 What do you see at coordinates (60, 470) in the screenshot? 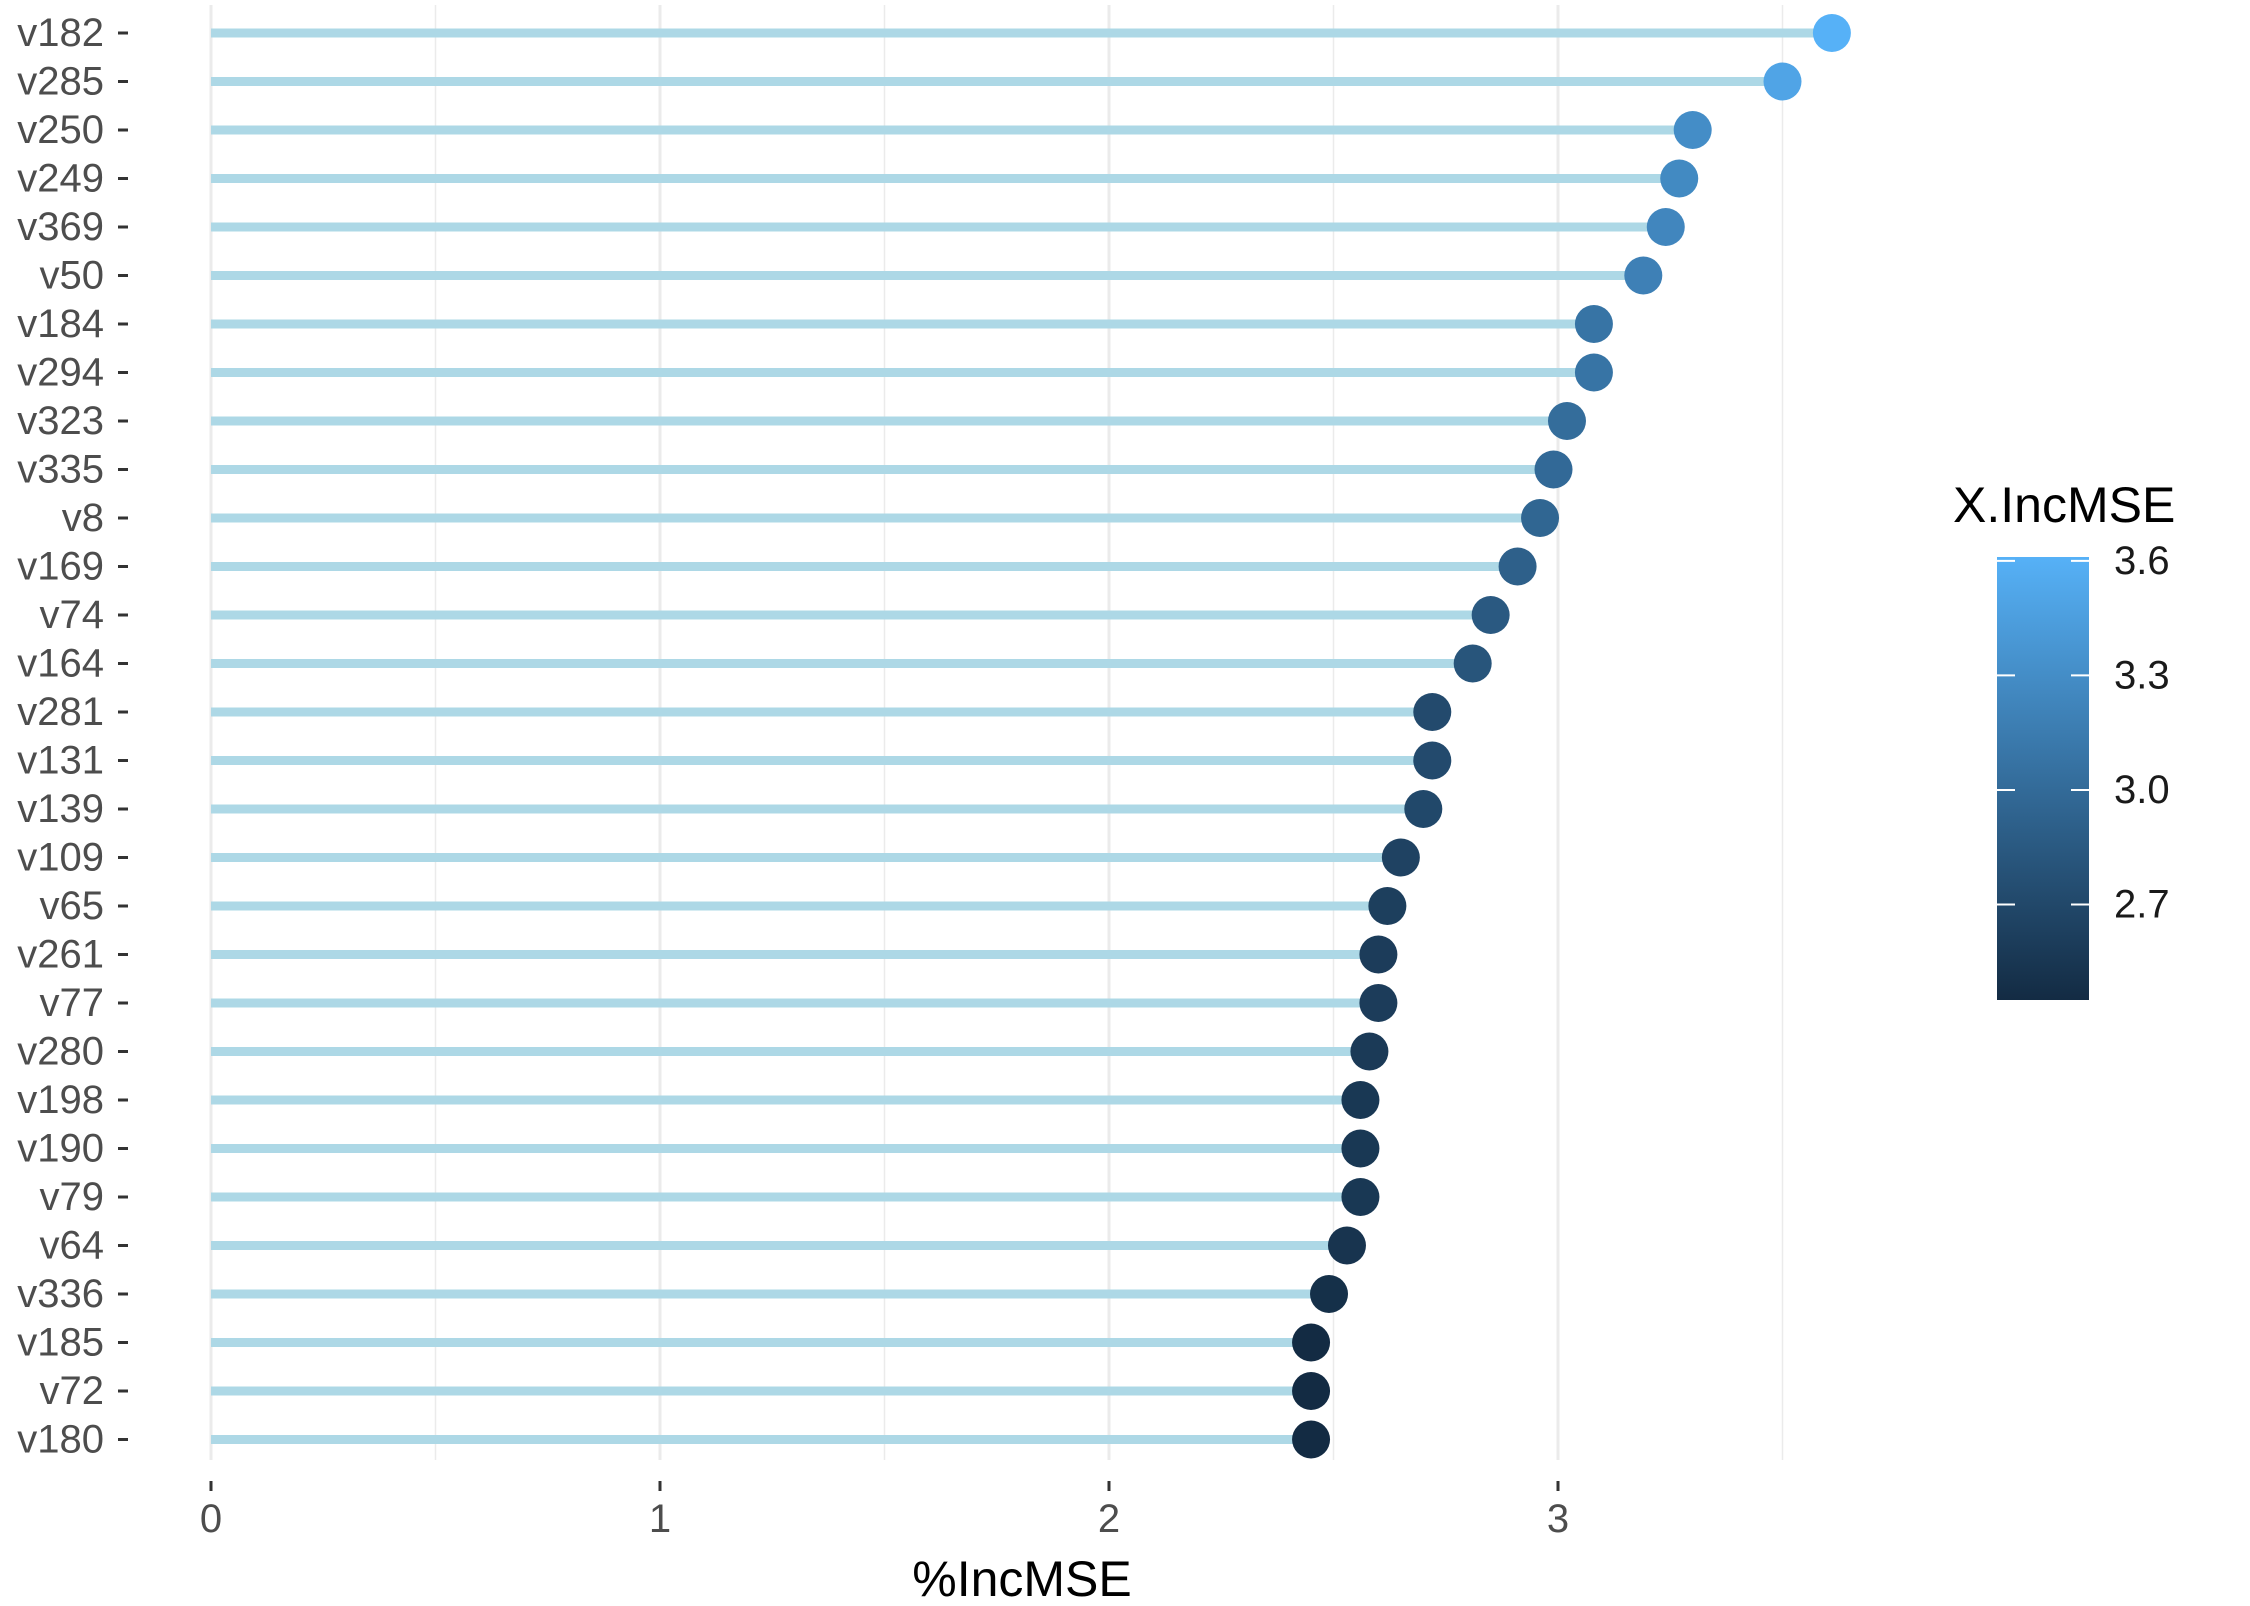
I see `y-tick-label: v335` at bounding box center [60, 470].